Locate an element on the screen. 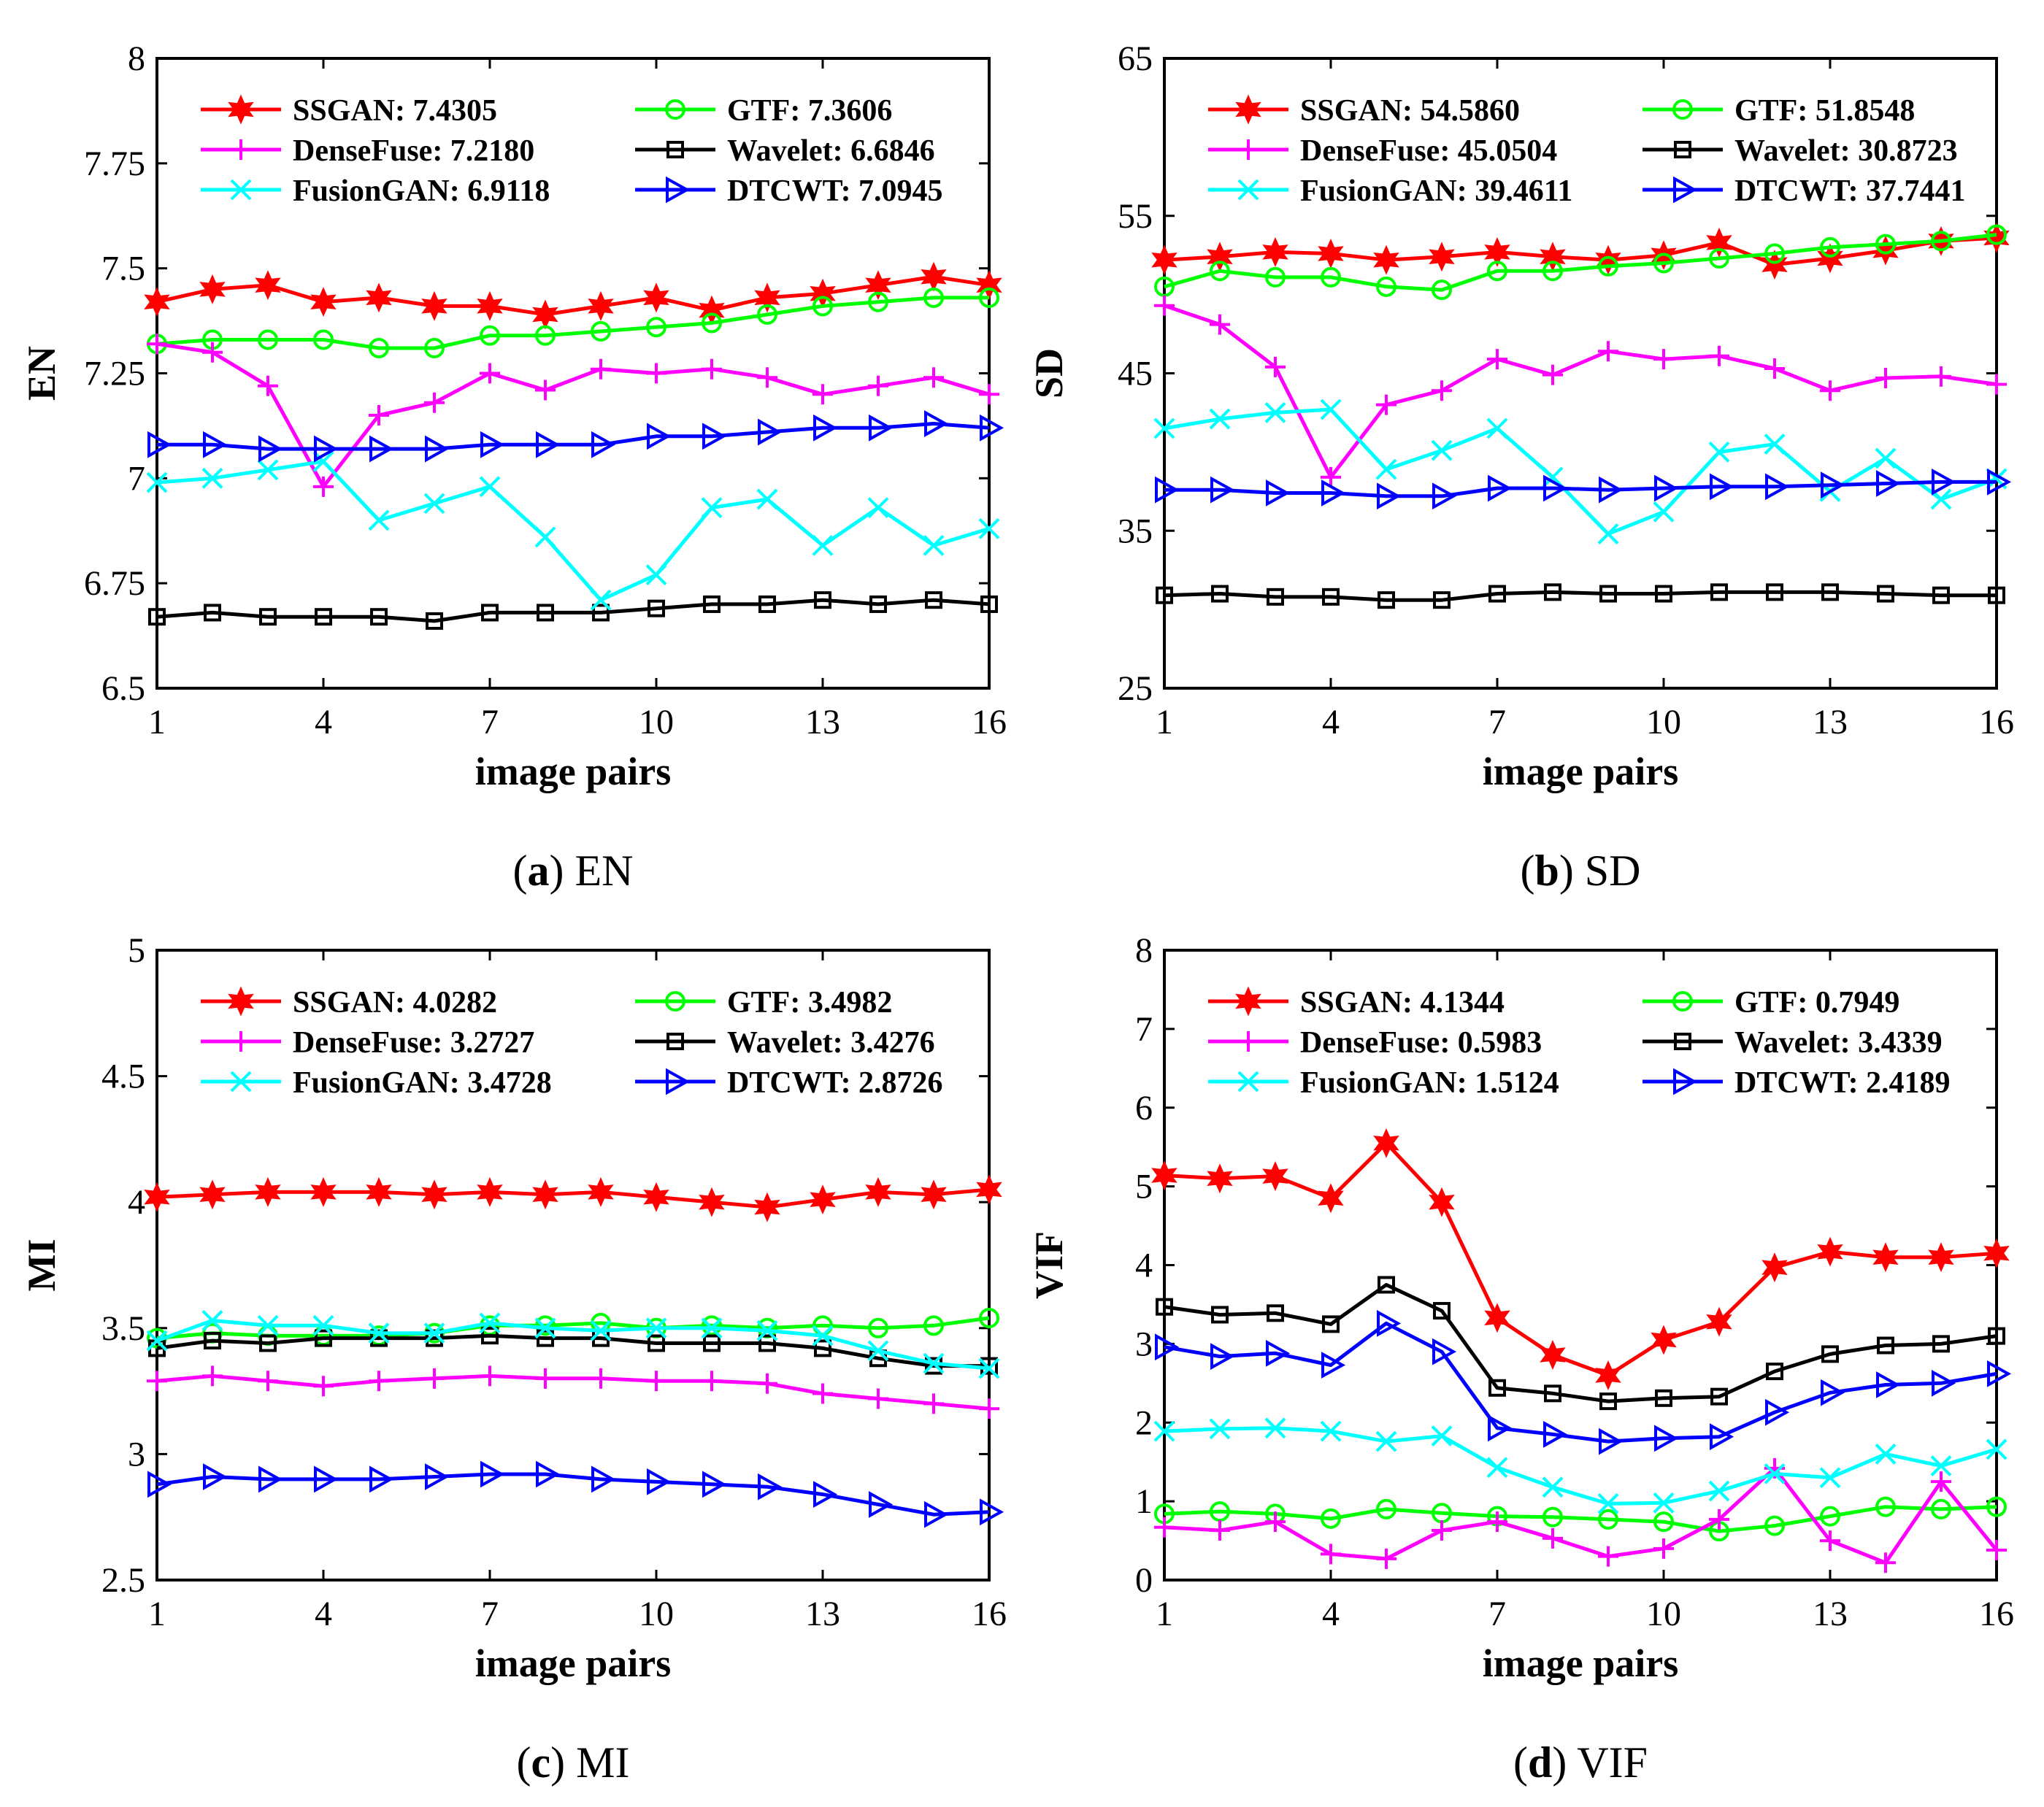 The image size is (2044, 1807). legend-label: FusionGAN: 39.4611 is located at coordinates (1436, 191).